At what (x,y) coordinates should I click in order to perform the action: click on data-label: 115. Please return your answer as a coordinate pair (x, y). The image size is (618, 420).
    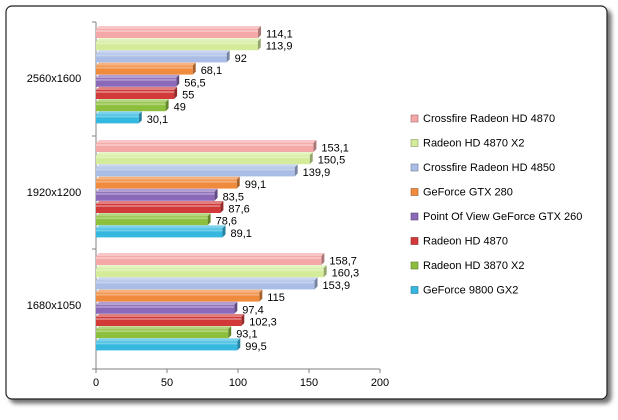
    Looking at the image, I should click on (276, 298).